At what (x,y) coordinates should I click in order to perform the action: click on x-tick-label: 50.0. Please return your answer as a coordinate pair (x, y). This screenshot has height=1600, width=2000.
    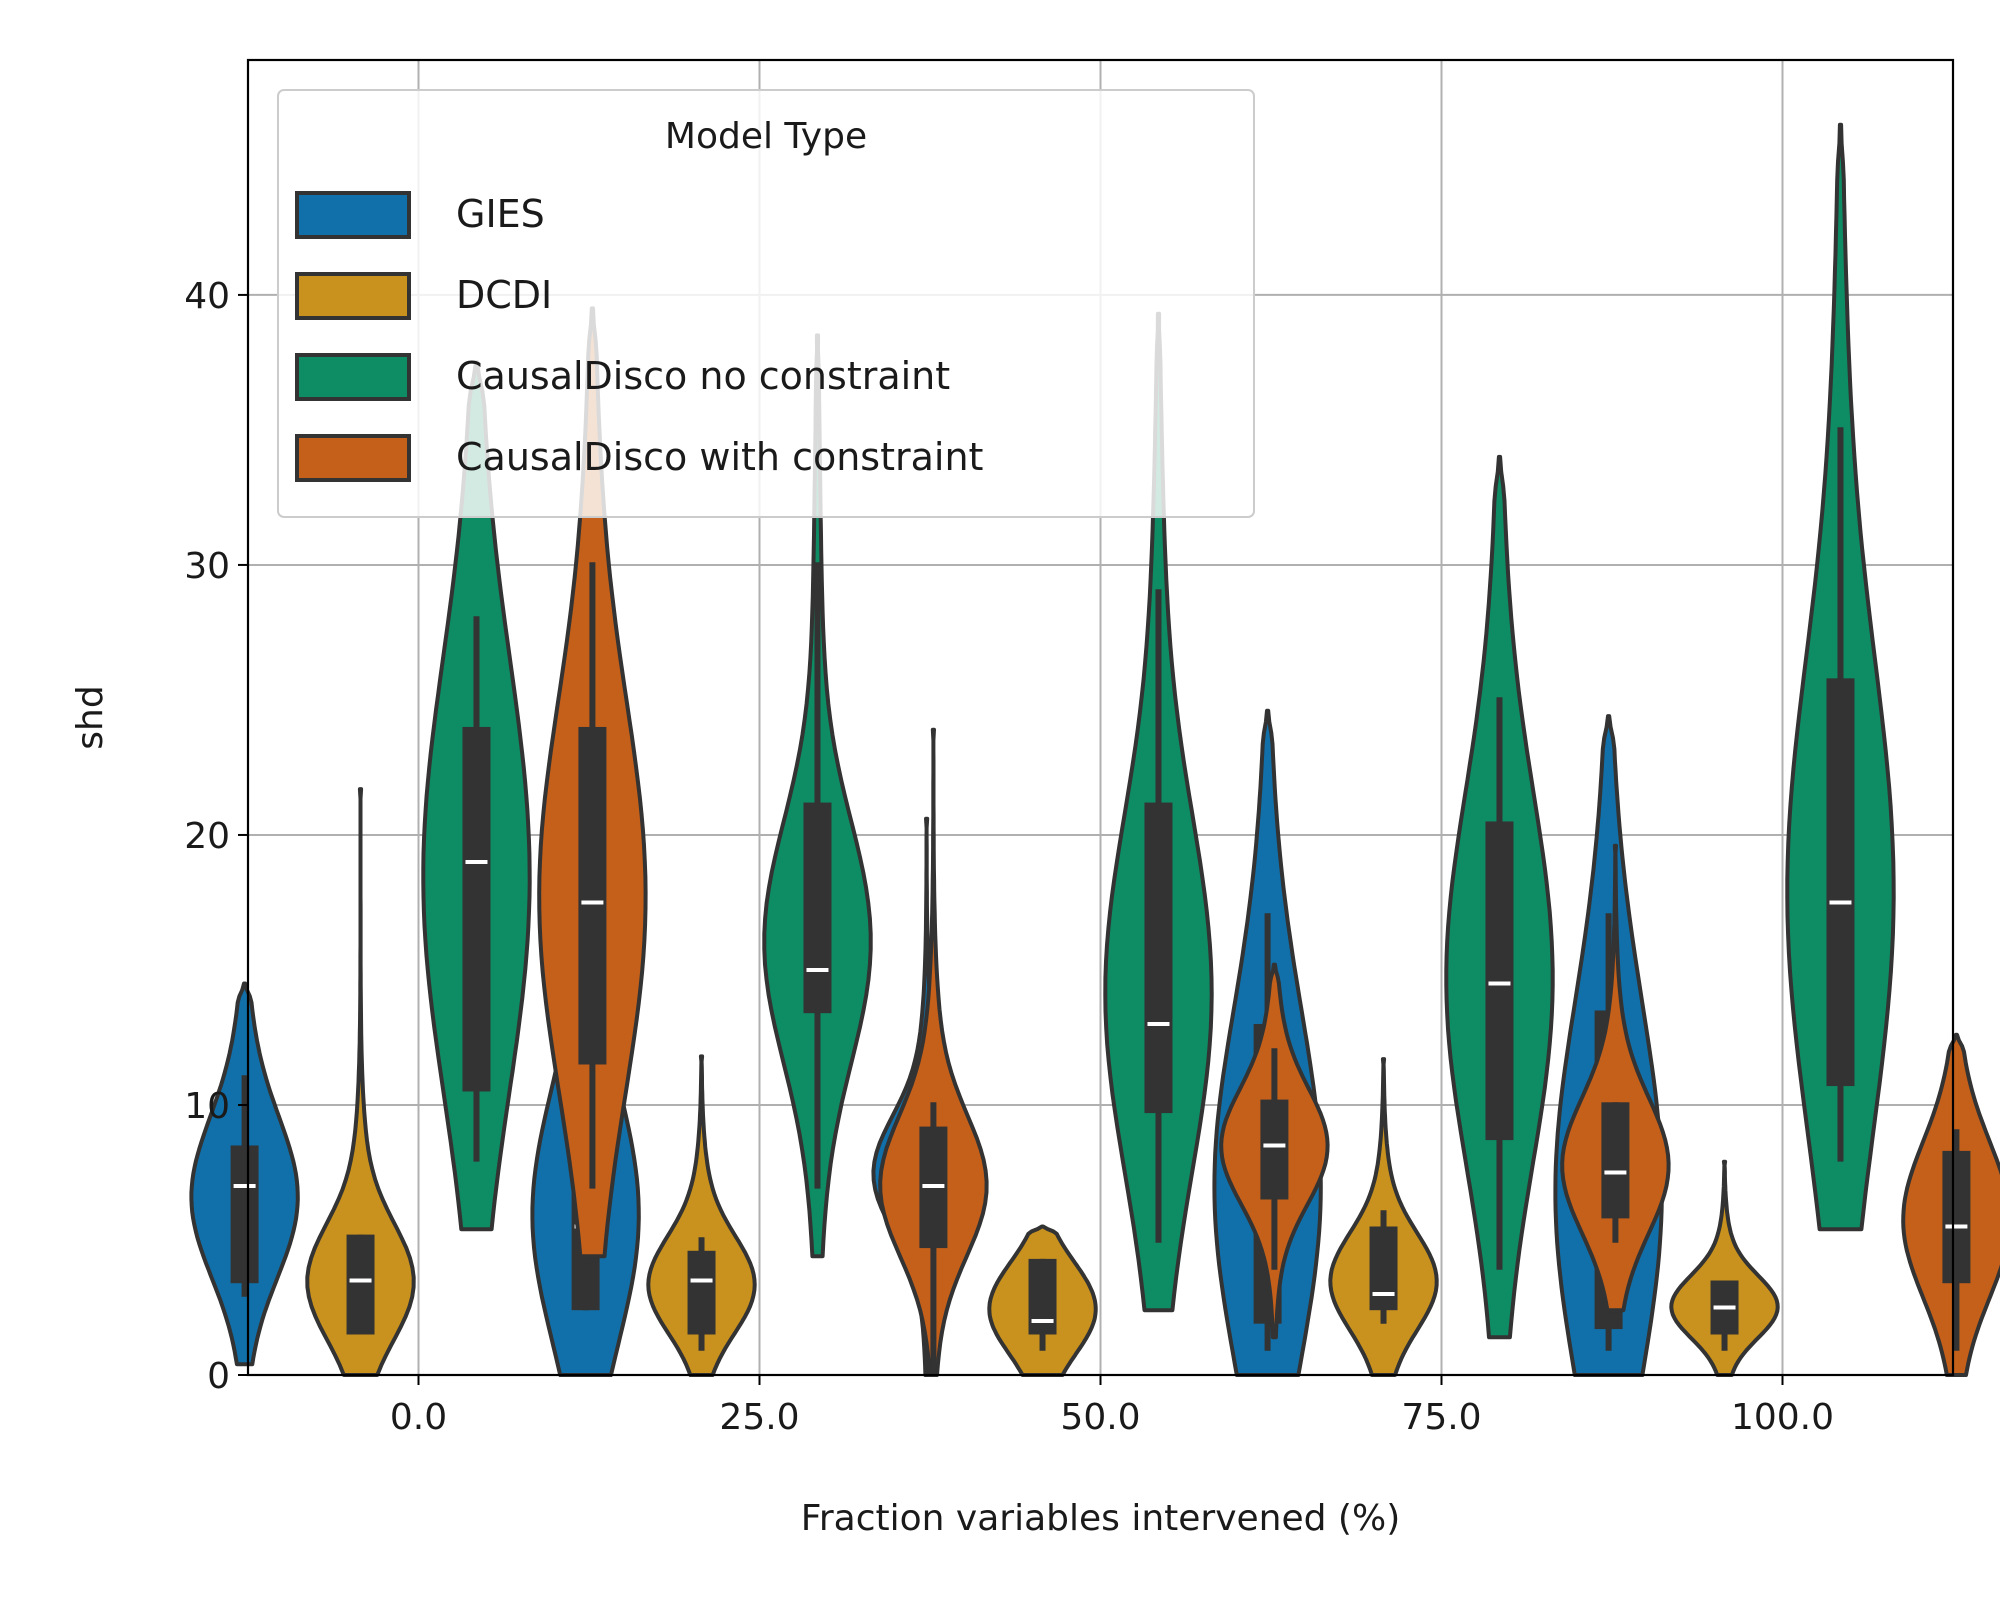
    Looking at the image, I should click on (1100, 1417).